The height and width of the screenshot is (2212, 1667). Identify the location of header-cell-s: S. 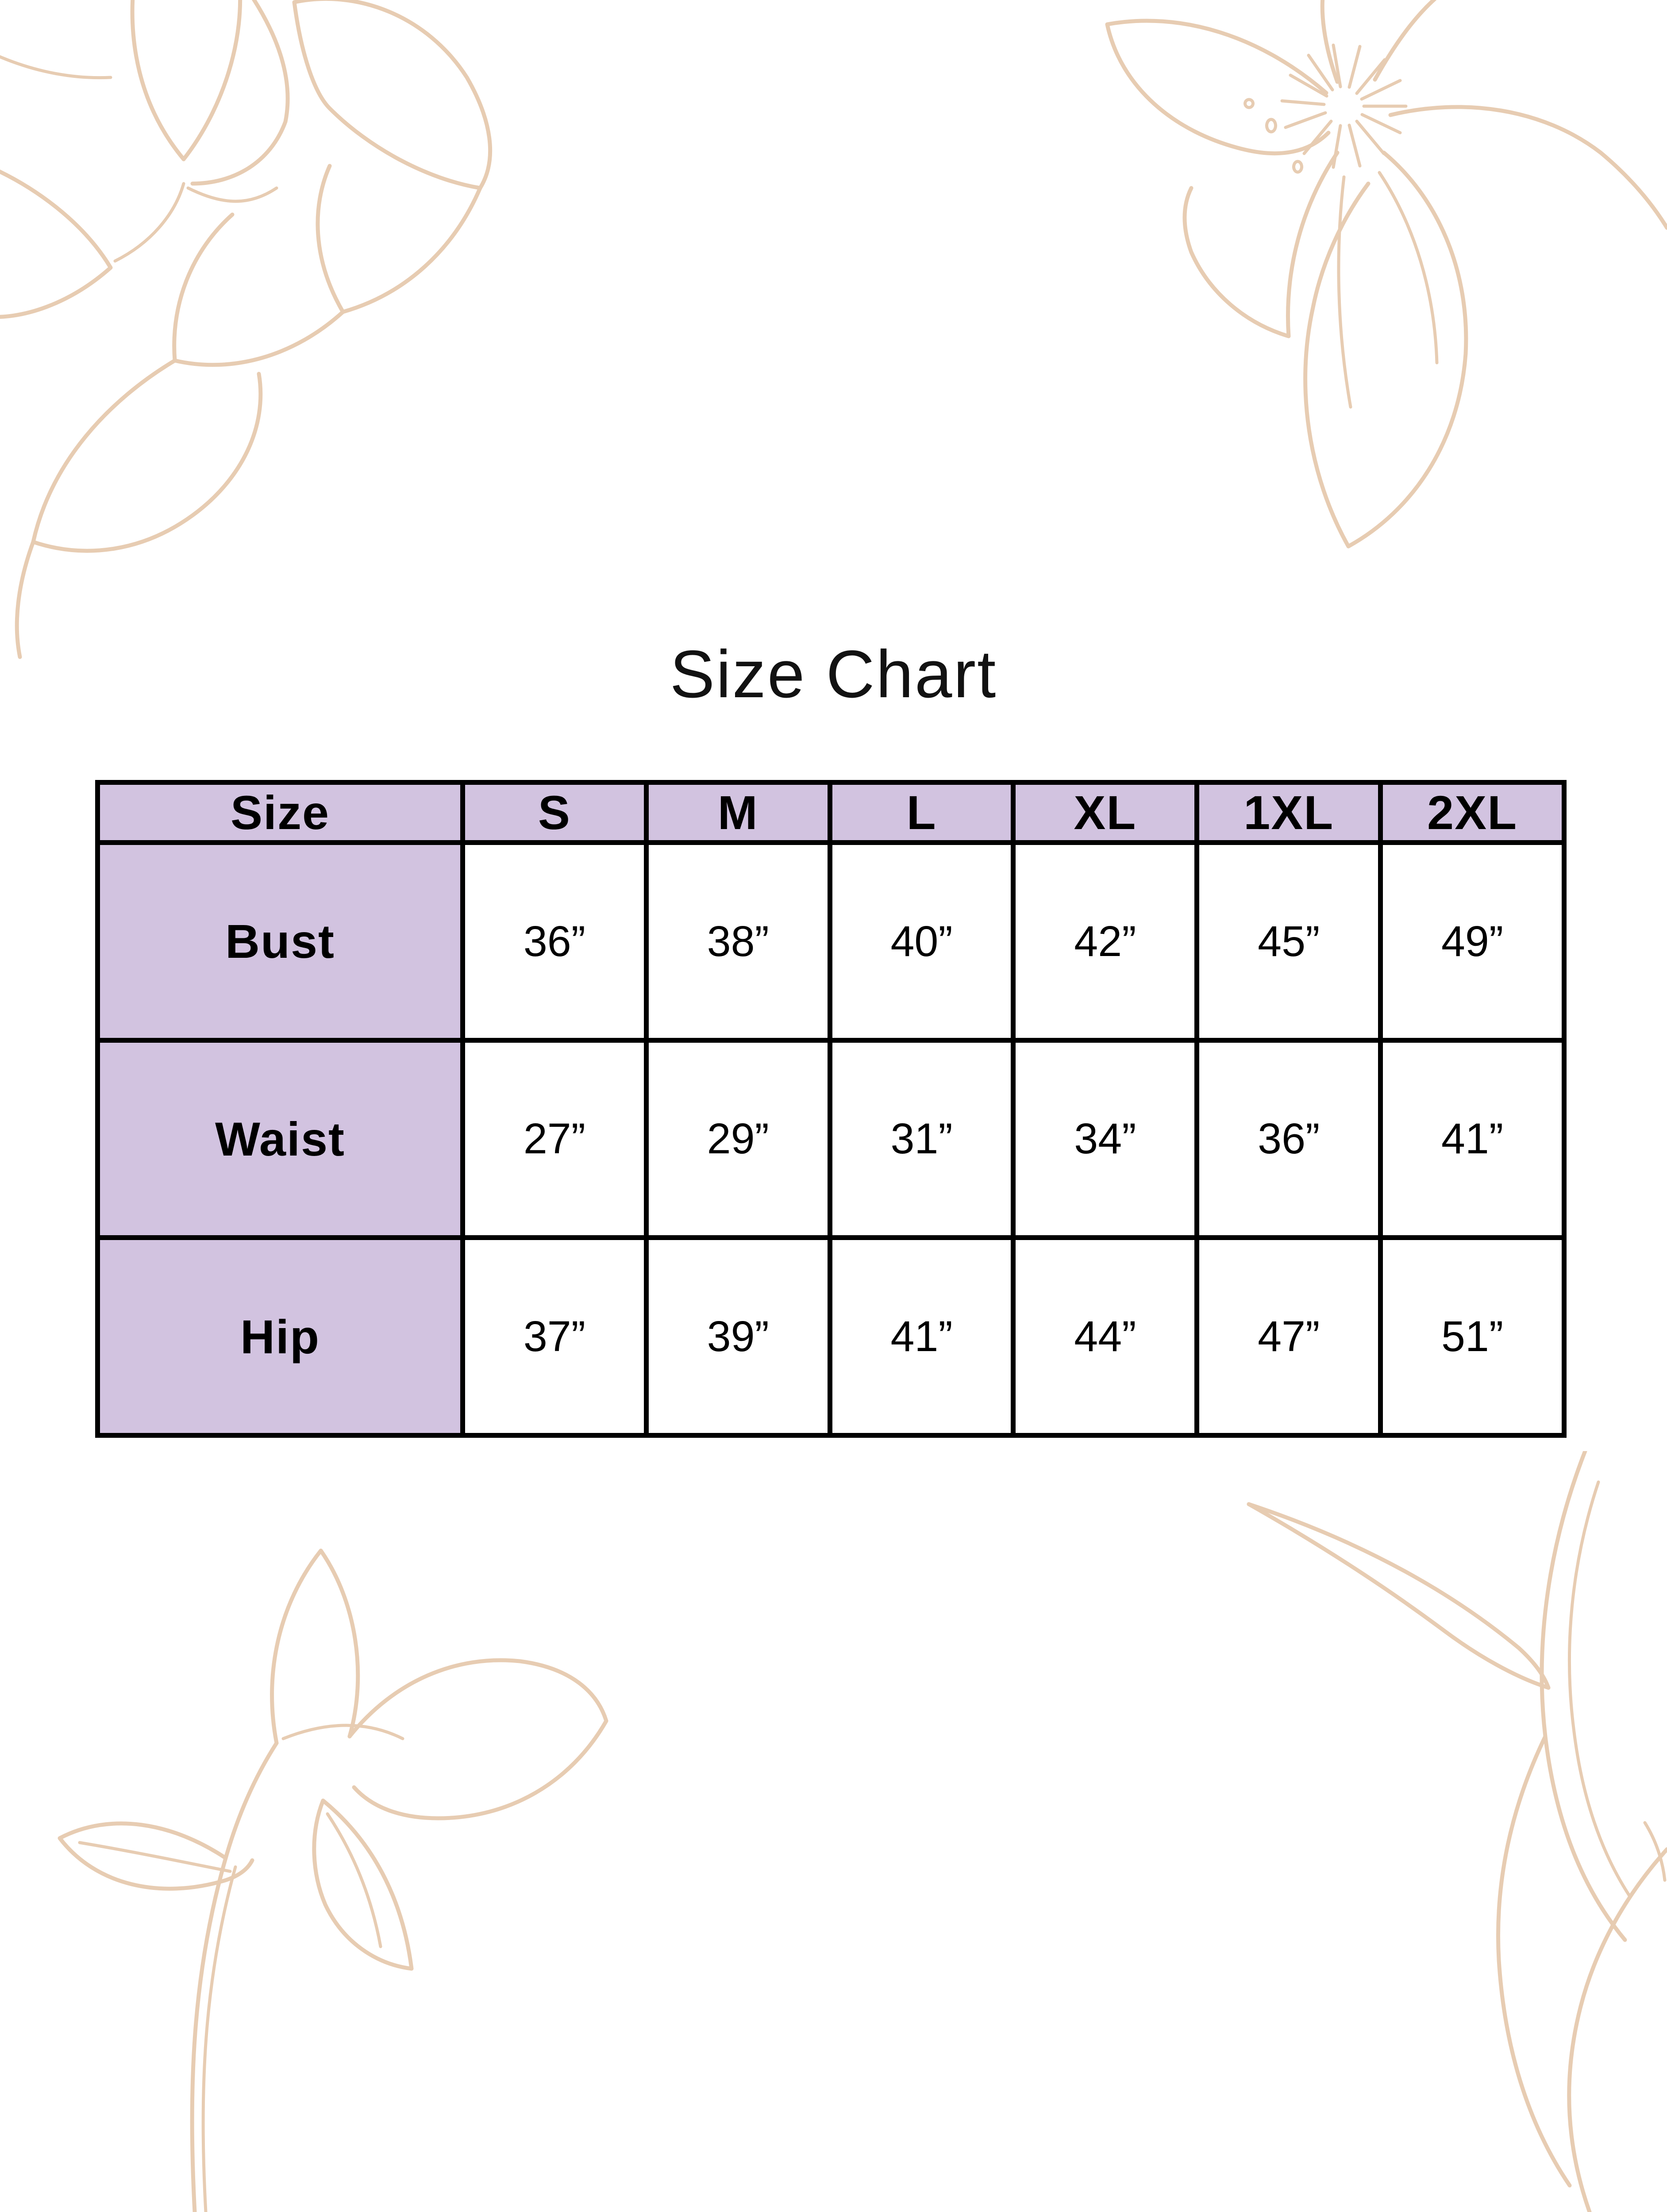
(554, 813).